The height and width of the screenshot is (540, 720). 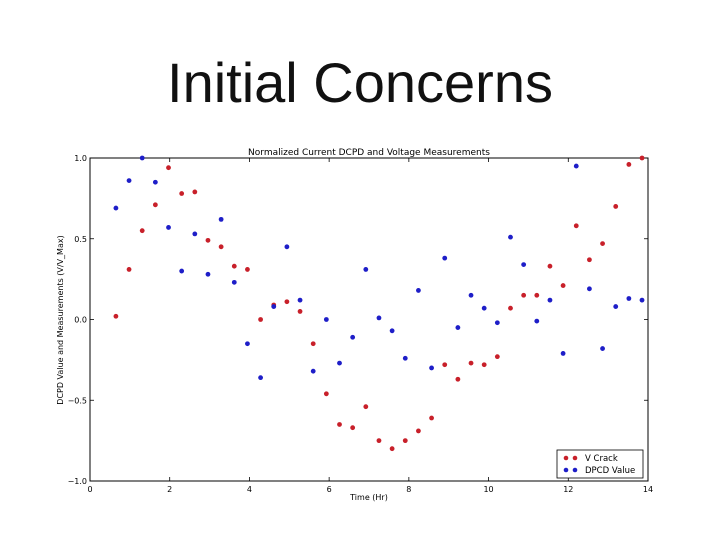 I want to click on y-axis-label: DCPD Value and Measurements (V/V_Max), so click(x=60, y=319).